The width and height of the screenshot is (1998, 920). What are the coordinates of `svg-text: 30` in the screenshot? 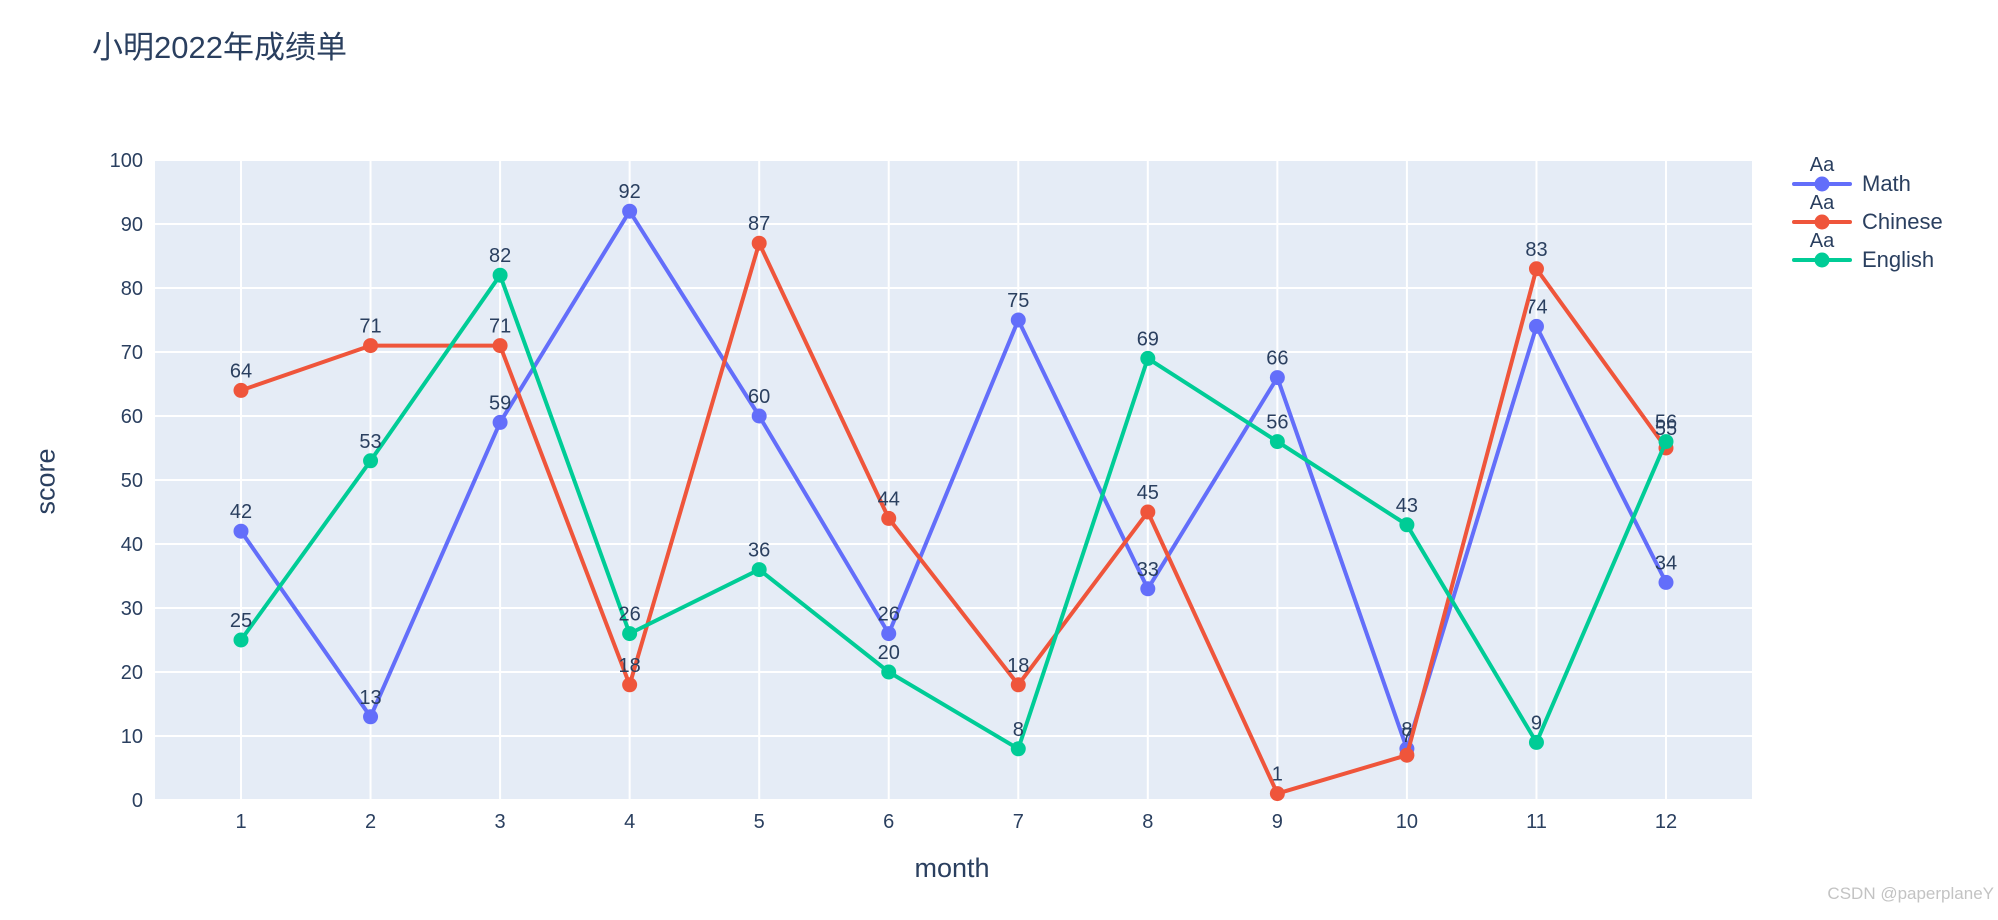 It's located at (132, 609).